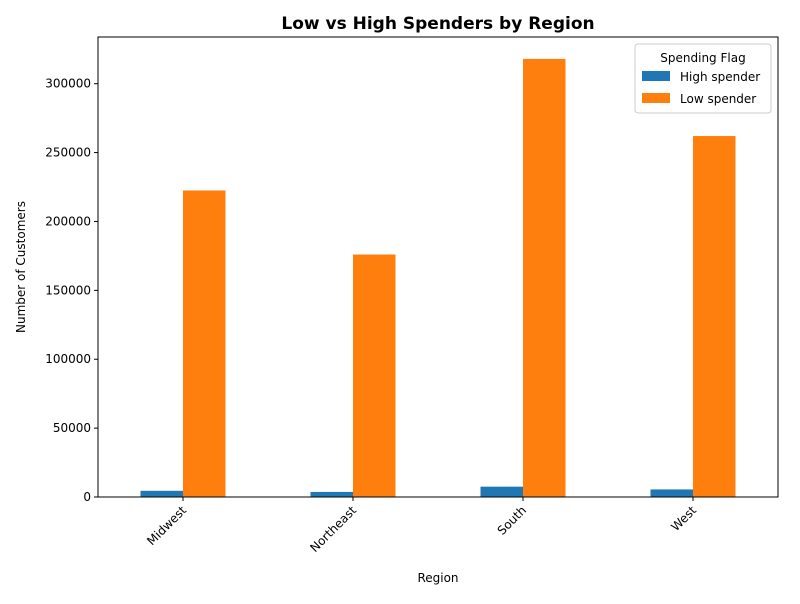  I want to click on y-tick-label: 300000, so click(68, 84).